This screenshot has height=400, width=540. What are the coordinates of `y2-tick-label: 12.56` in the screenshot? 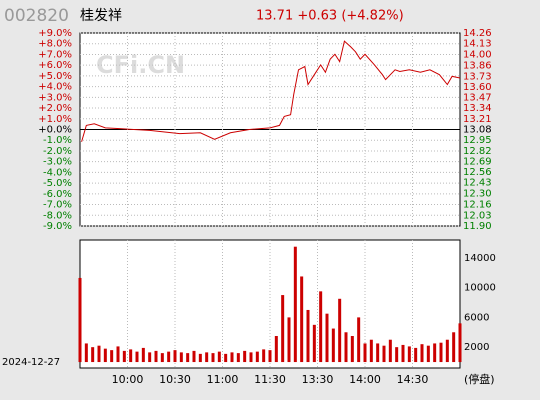 It's located at (477, 172).